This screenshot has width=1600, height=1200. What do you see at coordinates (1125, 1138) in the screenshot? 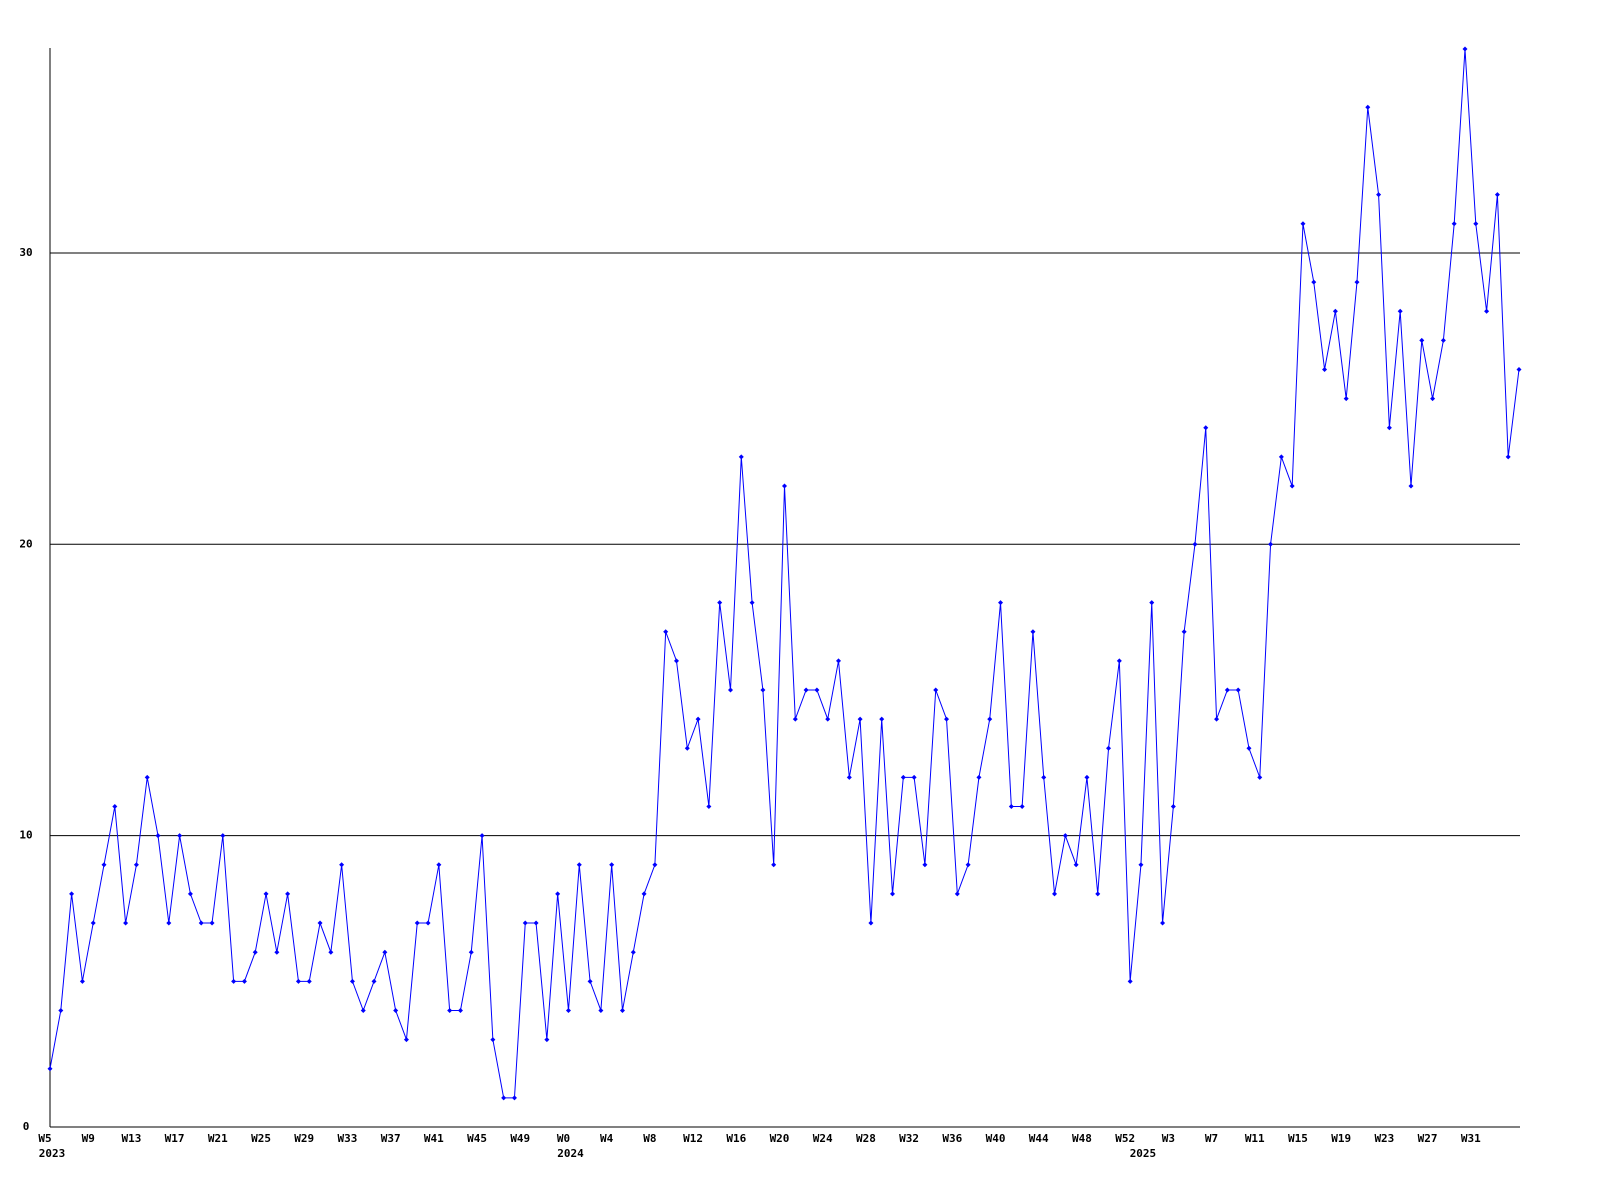
I see `x-tick-label: W52` at bounding box center [1125, 1138].